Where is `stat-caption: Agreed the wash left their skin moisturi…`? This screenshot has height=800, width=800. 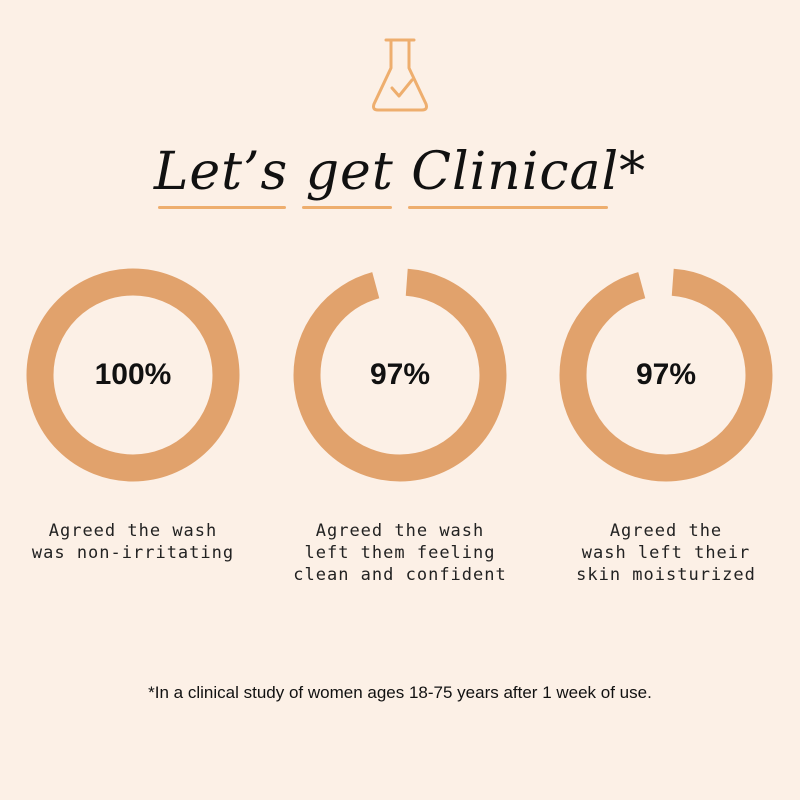 stat-caption: Agreed the wash left their skin moisturi… is located at coordinates (666, 553).